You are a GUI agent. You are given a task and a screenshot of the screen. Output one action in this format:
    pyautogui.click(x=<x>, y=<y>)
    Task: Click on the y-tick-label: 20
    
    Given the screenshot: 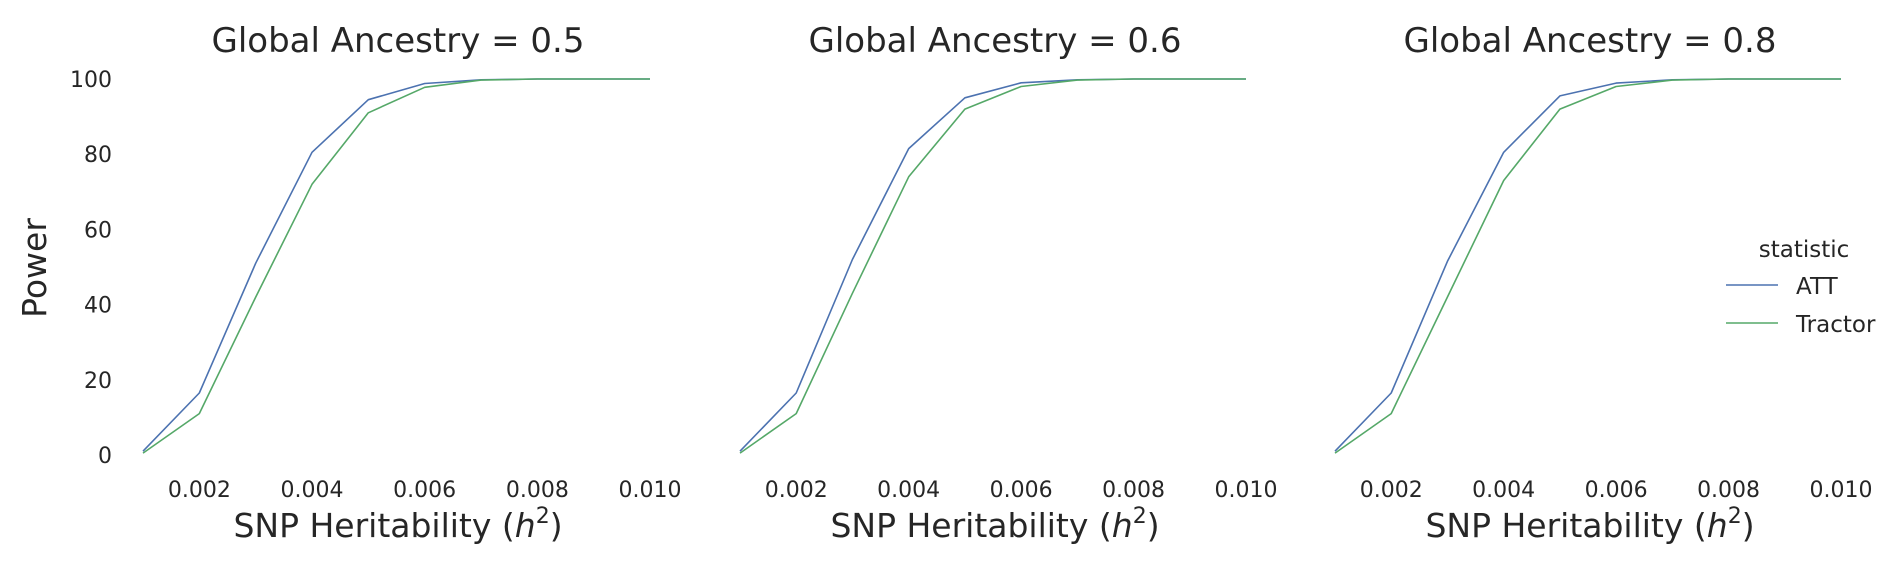 What is the action you would take?
    pyautogui.click(x=98, y=381)
    